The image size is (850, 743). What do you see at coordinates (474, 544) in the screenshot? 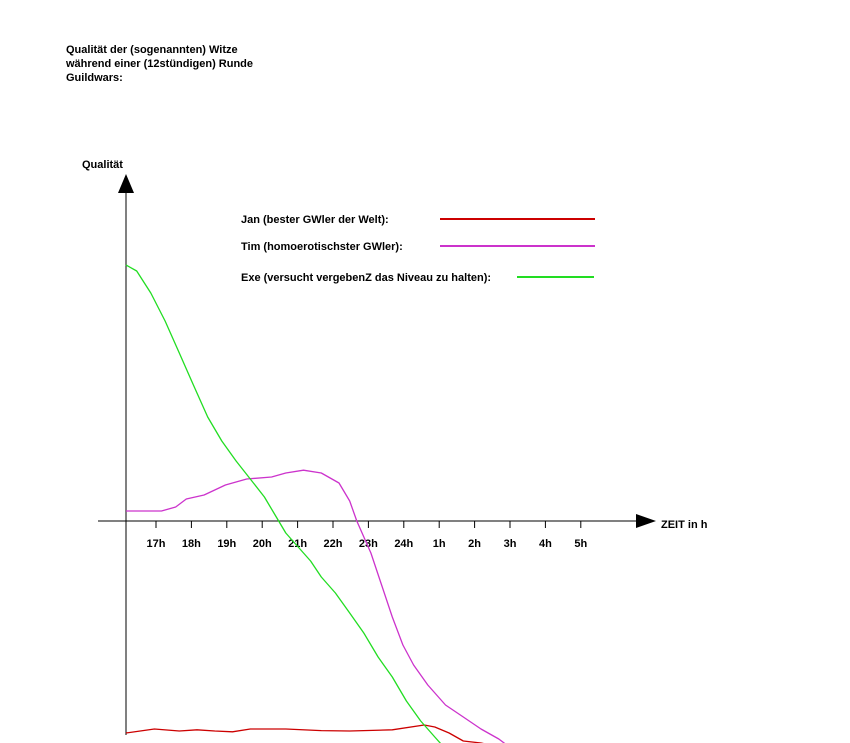
I see `x-tick-label: 2h` at bounding box center [474, 544].